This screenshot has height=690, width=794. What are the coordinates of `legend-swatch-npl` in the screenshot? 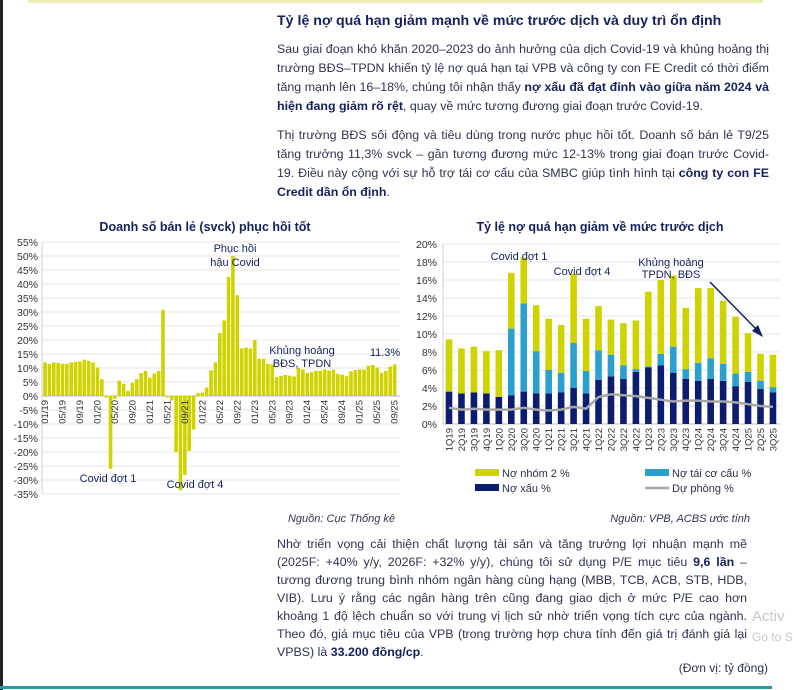 It's located at (487, 487).